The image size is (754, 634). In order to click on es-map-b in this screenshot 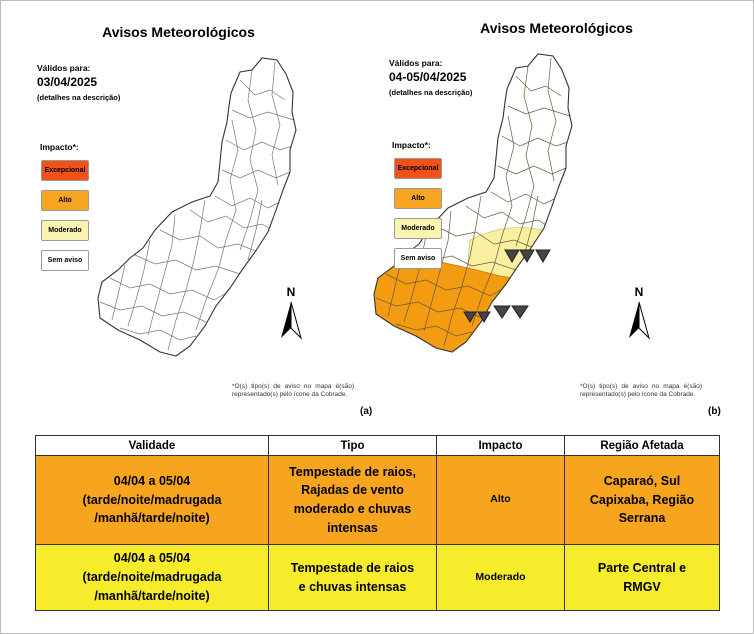, I will do `click(473, 203)`.